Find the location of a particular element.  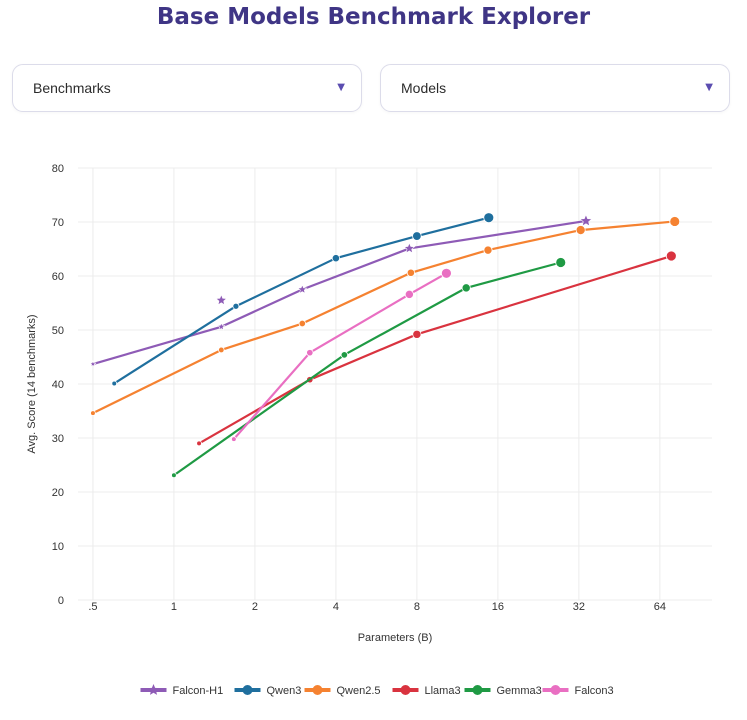

x-tick-label: 16 is located at coordinates (498, 607).